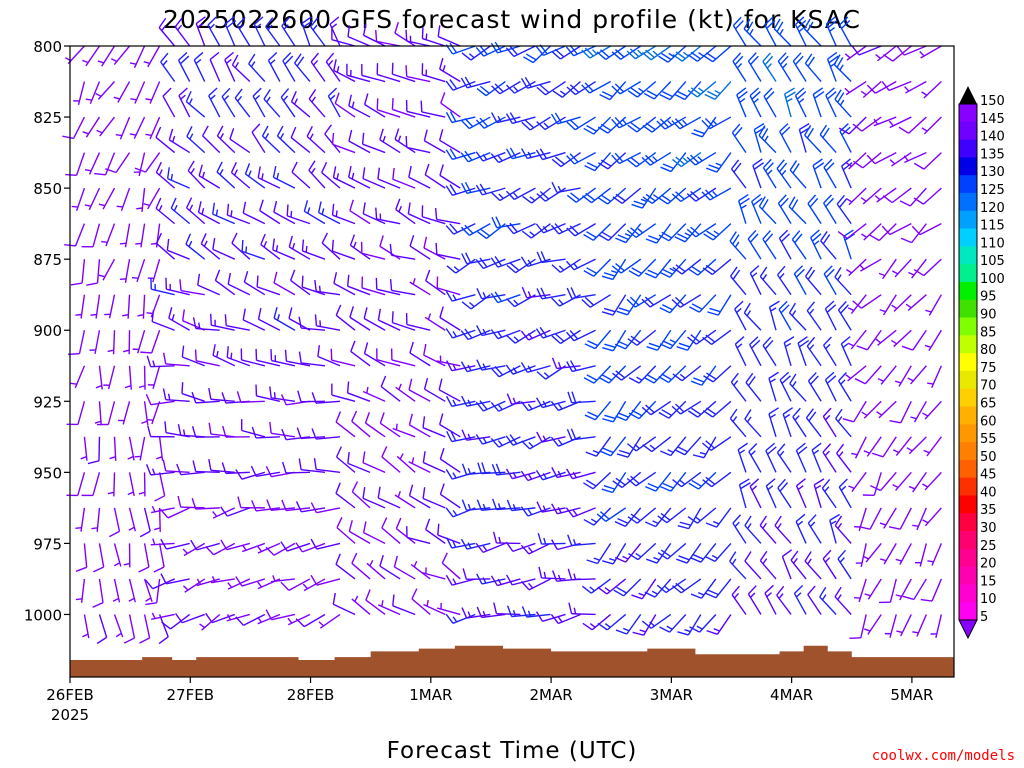  Describe the element at coordinates (988, 599) in the screenshot. I see `colorbar-label: 10` at that location.